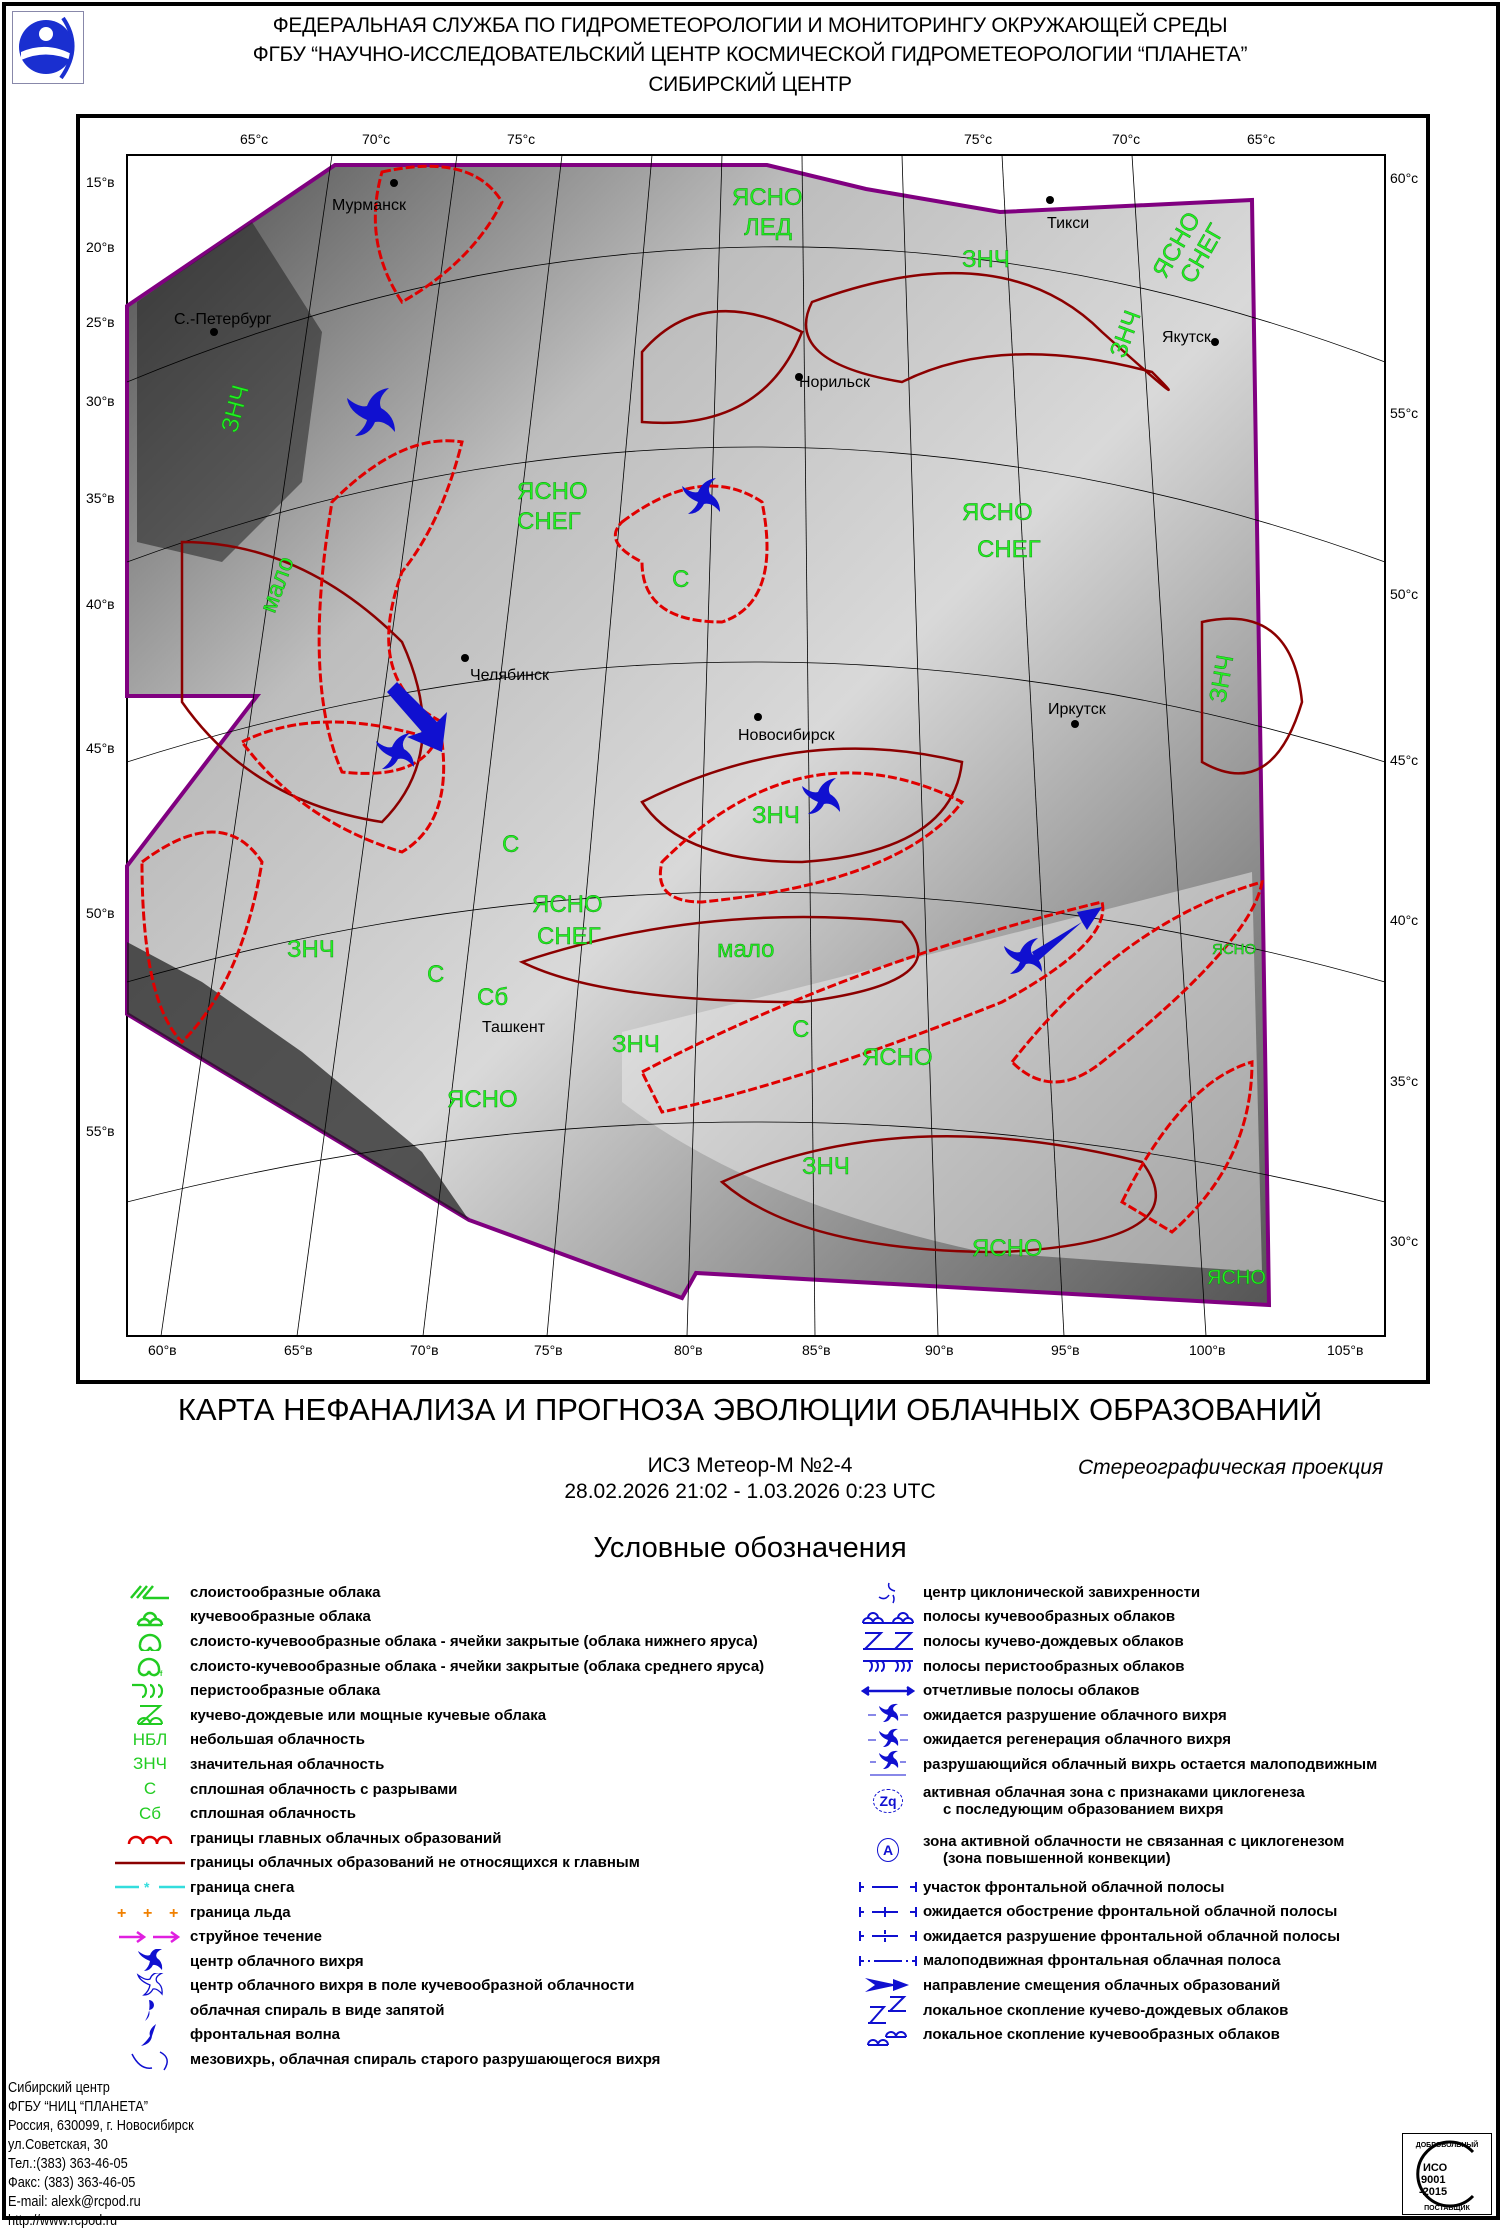 This screenshot has width=1500, height=2230. I want to click on footer-line: Россия, 630099, г. Новосибирск, so click(101, 2125).